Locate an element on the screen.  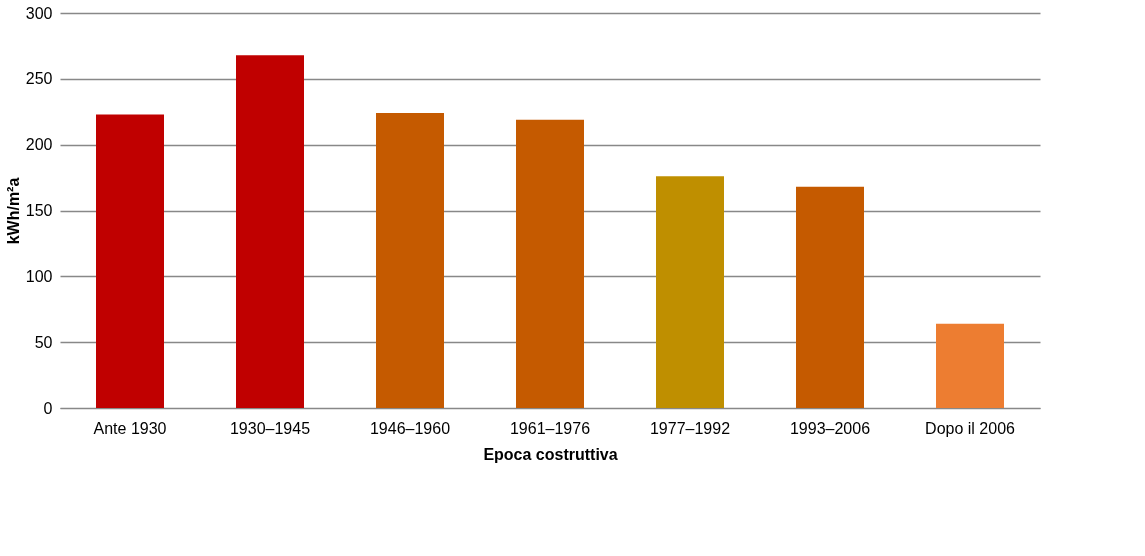
y-tick-label: 150 is located at coordinates (39, 210).